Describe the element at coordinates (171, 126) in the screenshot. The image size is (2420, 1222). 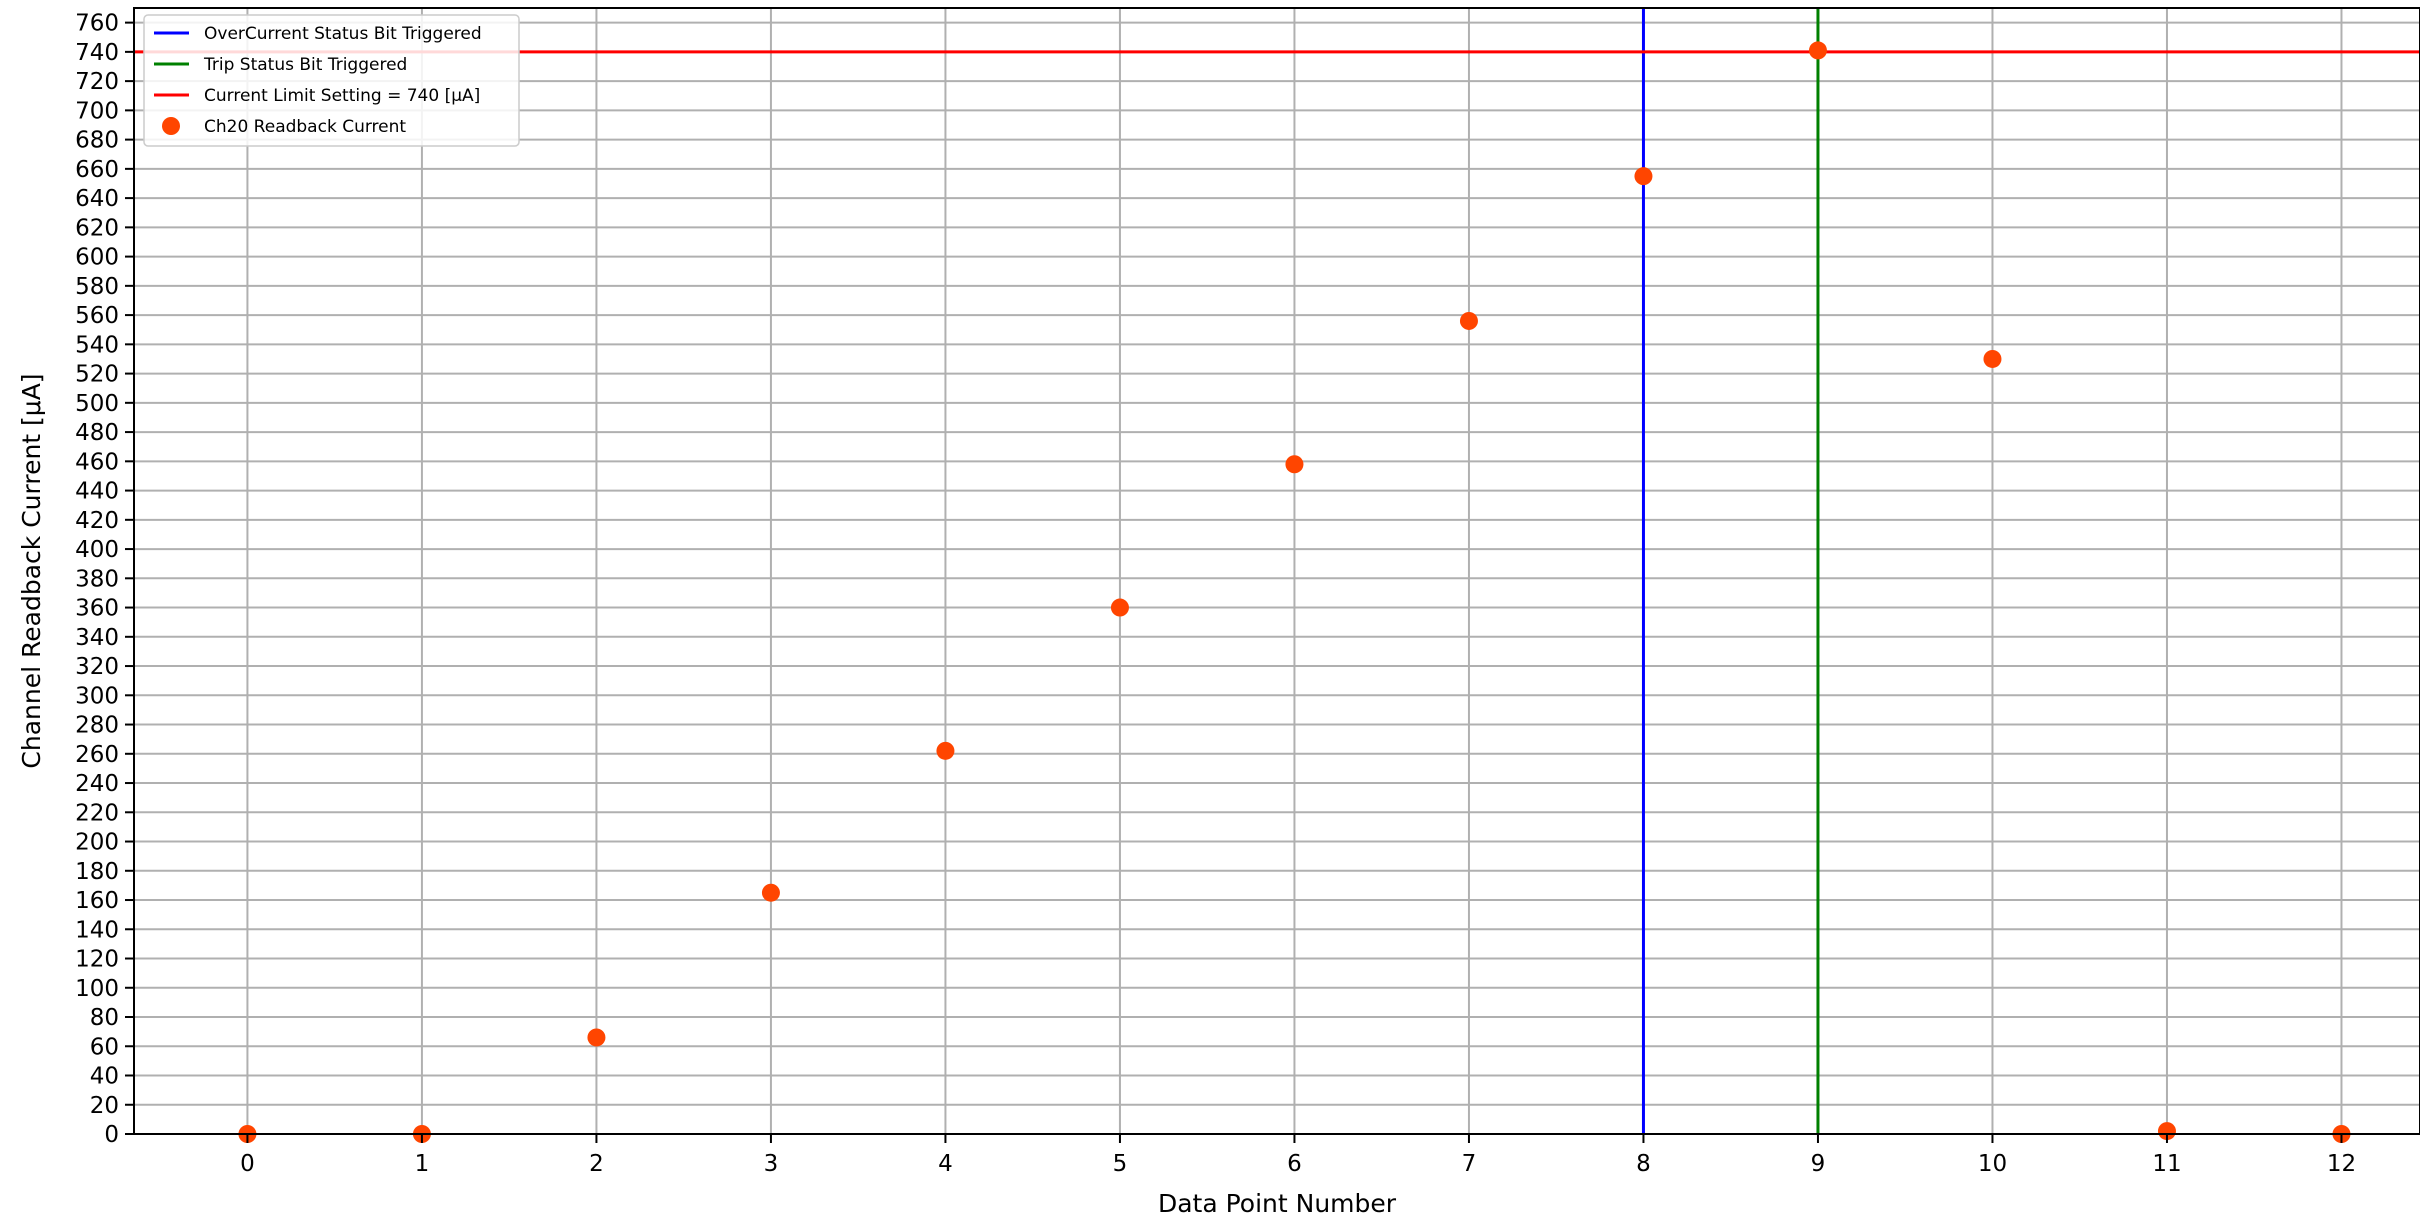
I see `legend-dot-swatch` at that location.